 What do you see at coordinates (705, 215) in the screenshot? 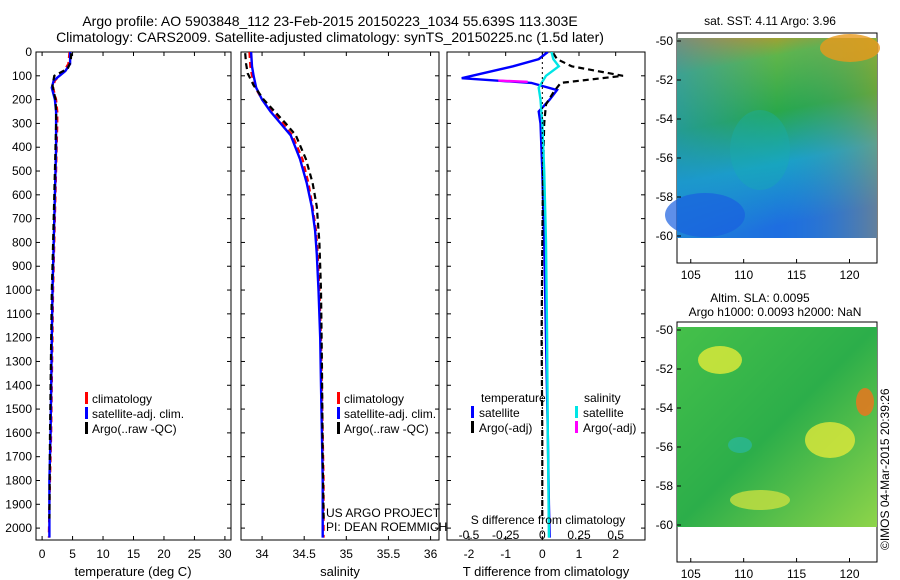
I see `sst-cool-patch` at bounding box center [705, 215].